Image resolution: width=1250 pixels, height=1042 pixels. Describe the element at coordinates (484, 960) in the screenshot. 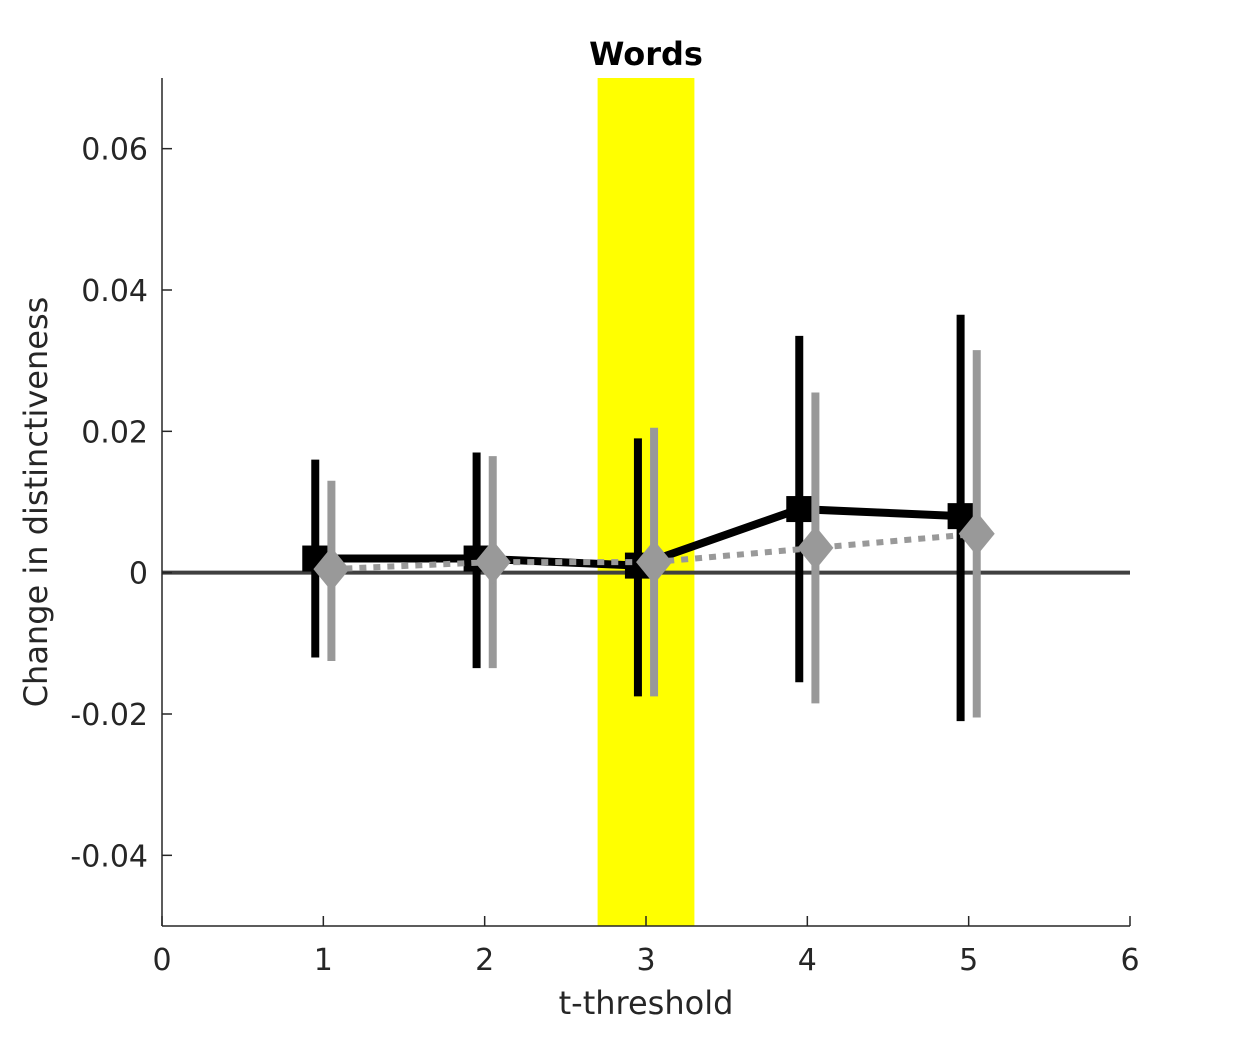

I see `x-tick-label: 2` at that location.